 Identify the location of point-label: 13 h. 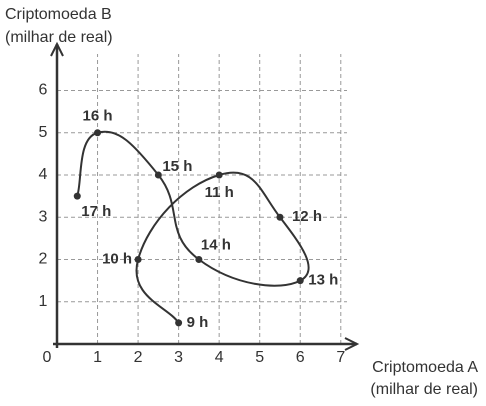
(323, 280).